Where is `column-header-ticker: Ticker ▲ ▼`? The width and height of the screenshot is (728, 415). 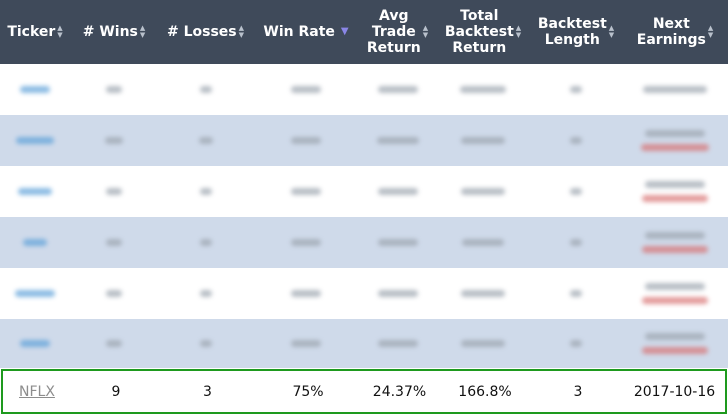 column-header-ticker: Ticker ▲ ▼ is located at coordinates (35, 32).